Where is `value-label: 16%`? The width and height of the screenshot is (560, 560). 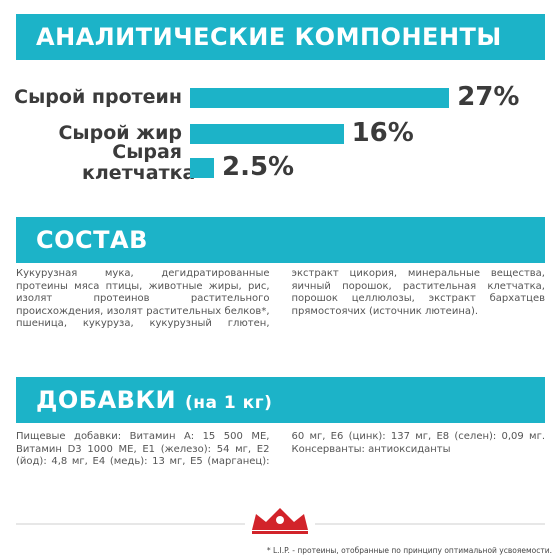
value-label: 16% is located at coordinates (382, 133).